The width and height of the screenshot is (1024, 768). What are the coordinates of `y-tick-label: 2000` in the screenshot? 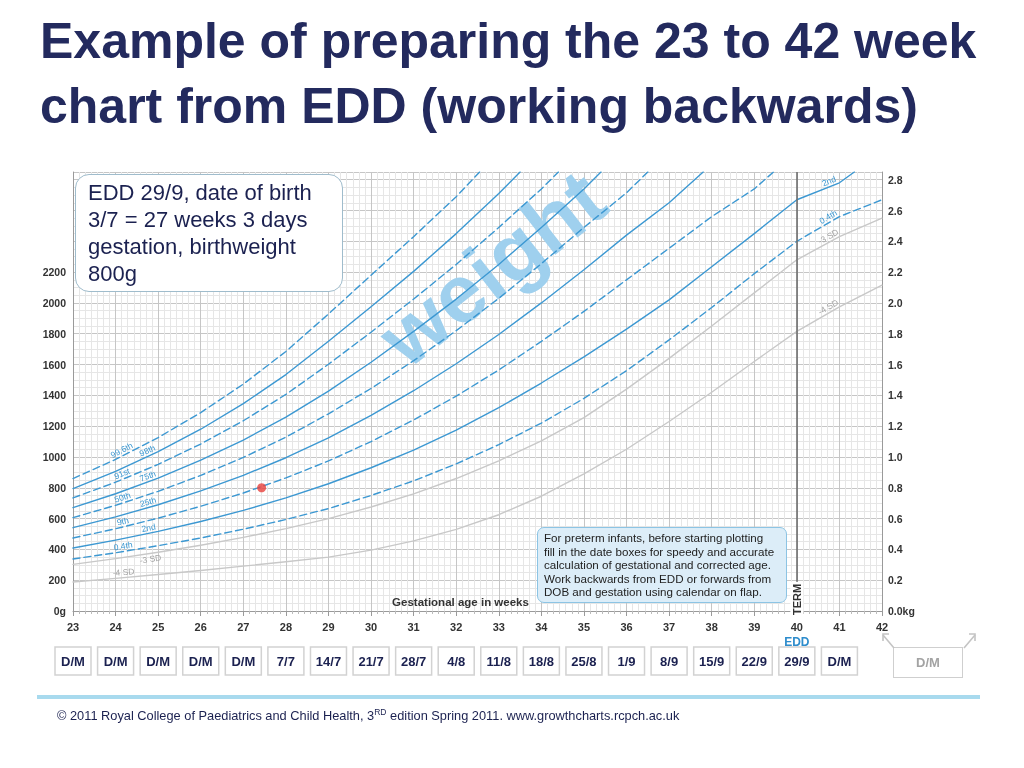 It's located at (54, 302).